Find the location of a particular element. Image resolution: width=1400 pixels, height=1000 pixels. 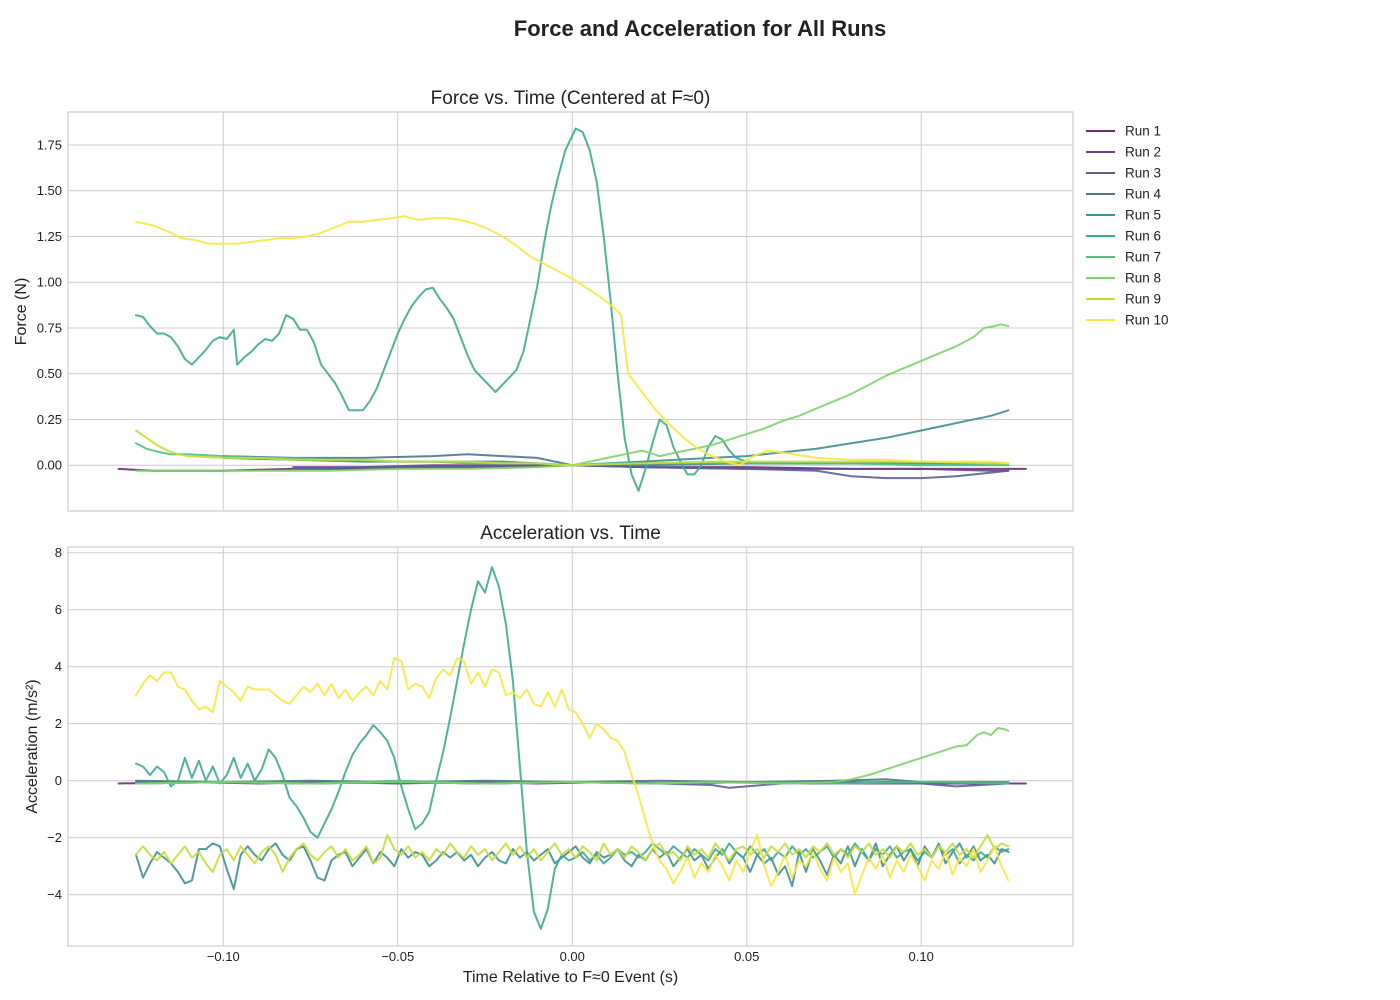

acceleration-y-tick-label: 4 is located at coordinates (58, 666).